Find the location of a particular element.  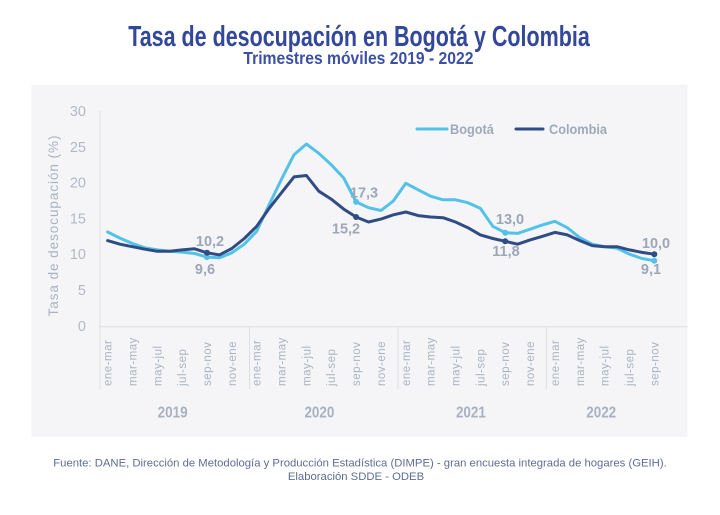

svg-text: 10,0 is located at coordinates (656, 244).